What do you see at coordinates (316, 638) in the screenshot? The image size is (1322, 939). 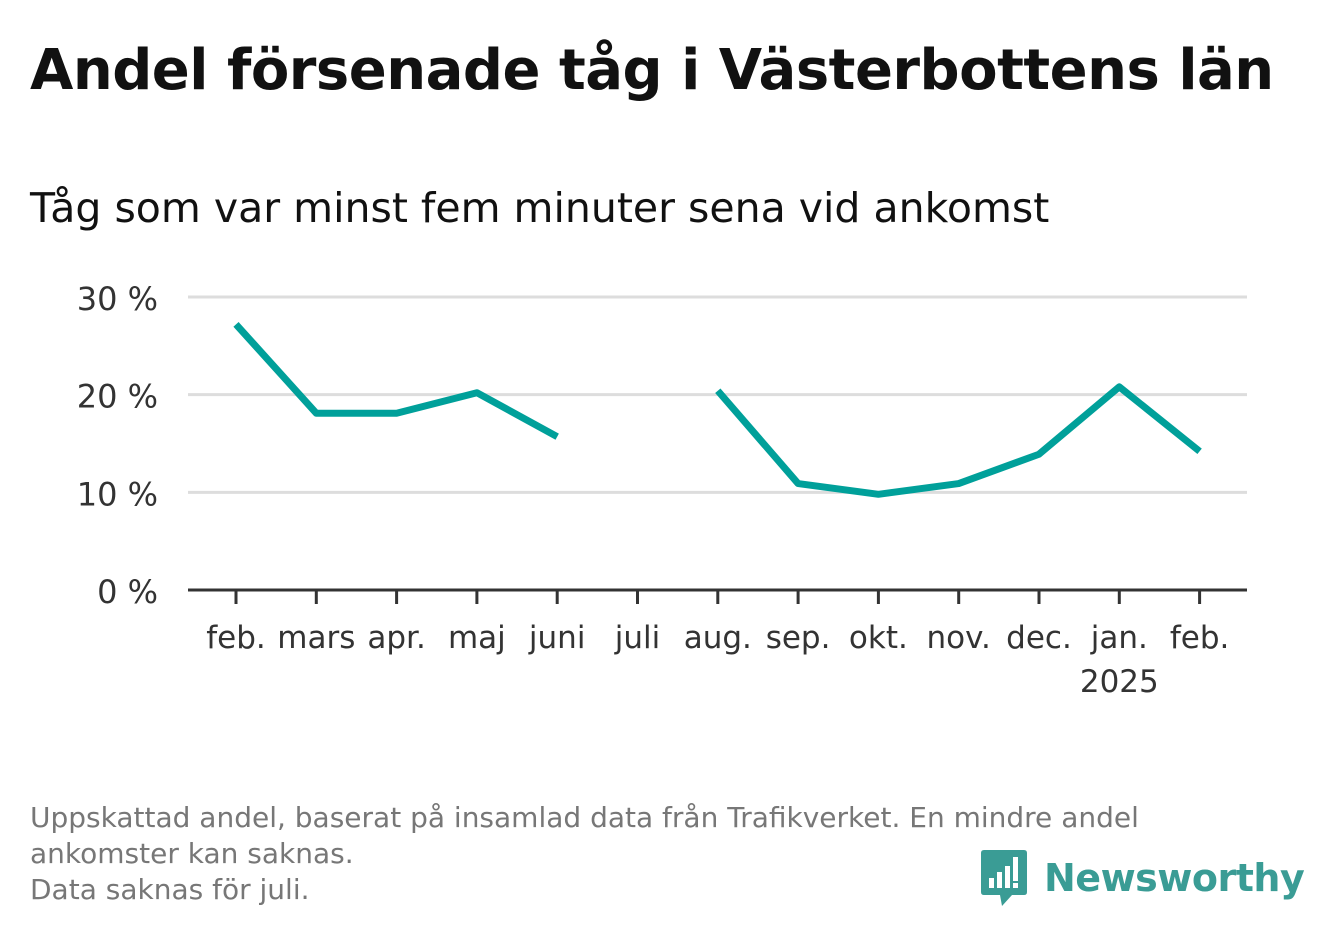 I see `x-tick-label: mars` at bounding box center [316, 638].